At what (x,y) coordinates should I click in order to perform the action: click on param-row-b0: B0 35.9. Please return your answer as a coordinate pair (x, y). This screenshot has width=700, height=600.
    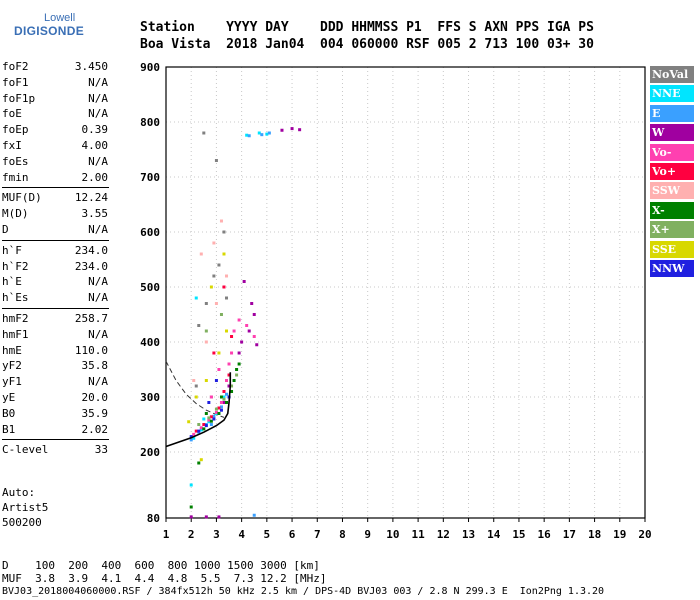
    Looking at the image, I should click on (55, 415).